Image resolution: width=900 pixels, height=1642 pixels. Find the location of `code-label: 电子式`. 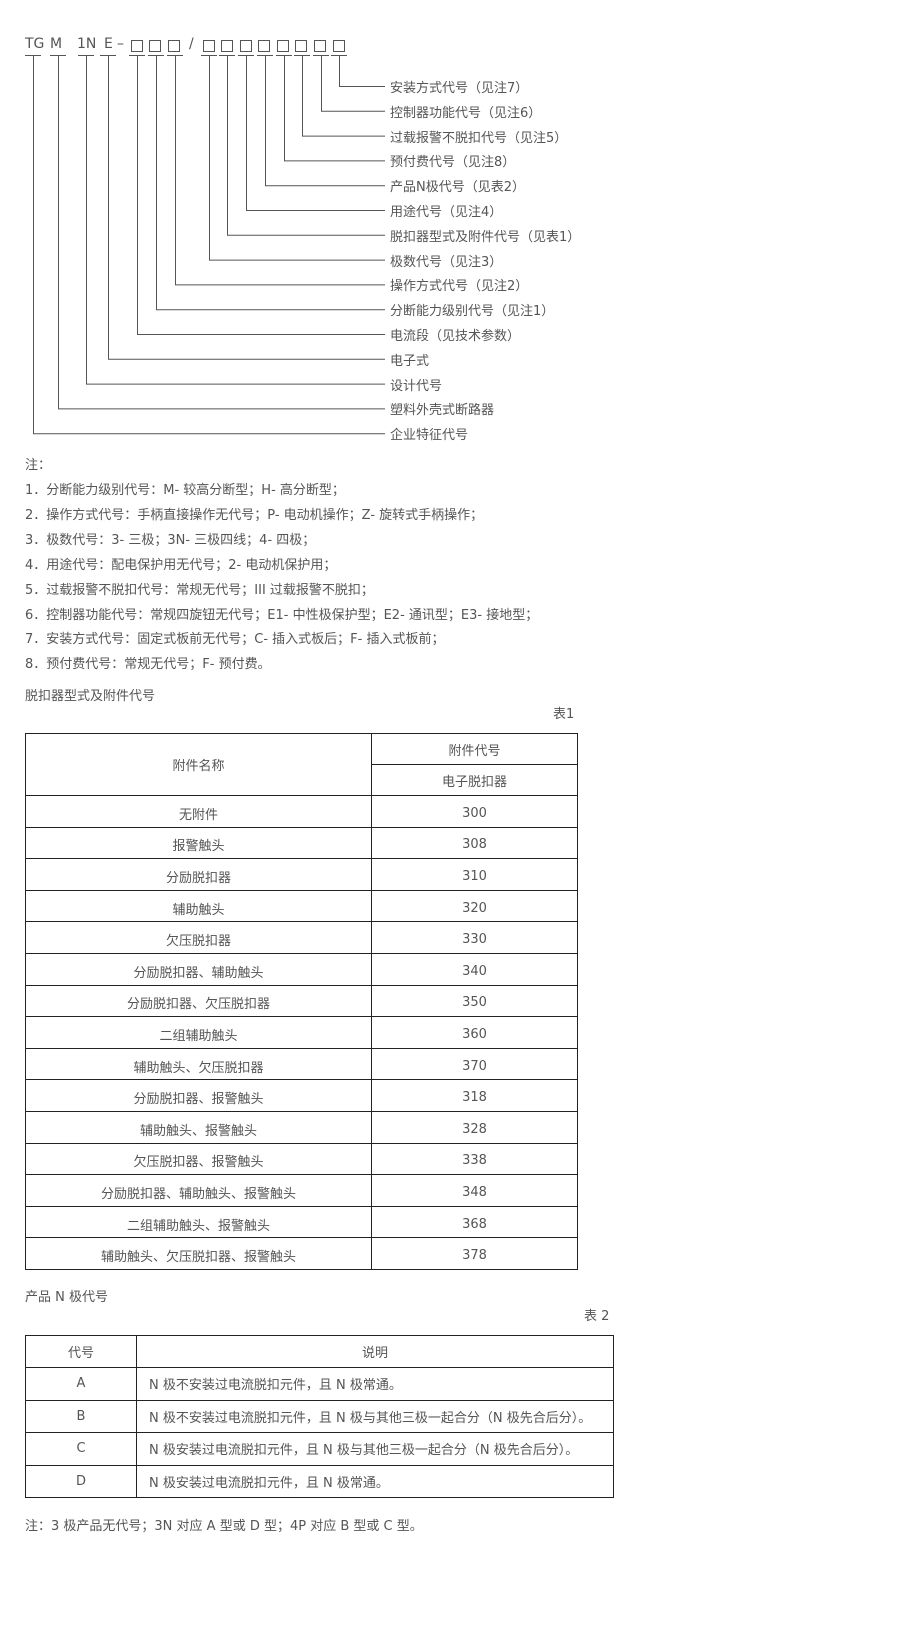

code-label: 电子式 is located at coordinates (410, 361).